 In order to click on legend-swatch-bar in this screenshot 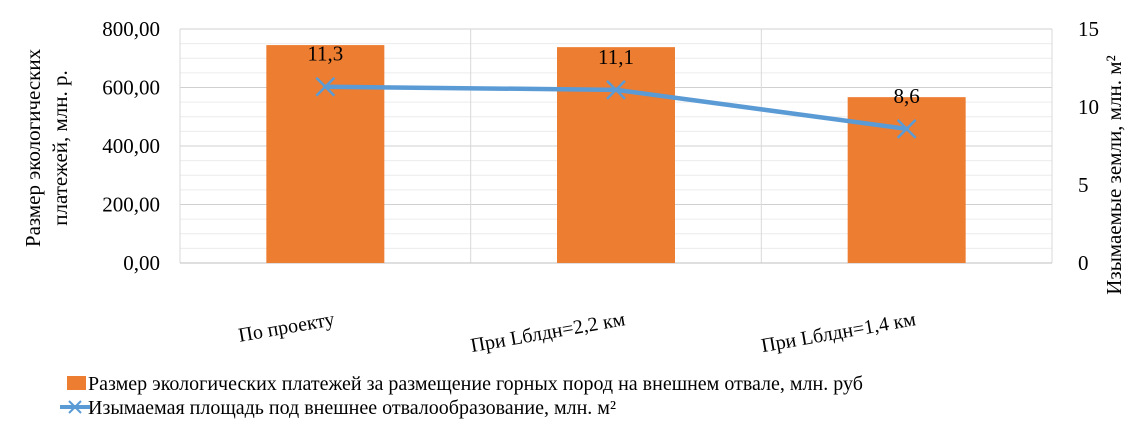, I will do `click(76, 383)`.